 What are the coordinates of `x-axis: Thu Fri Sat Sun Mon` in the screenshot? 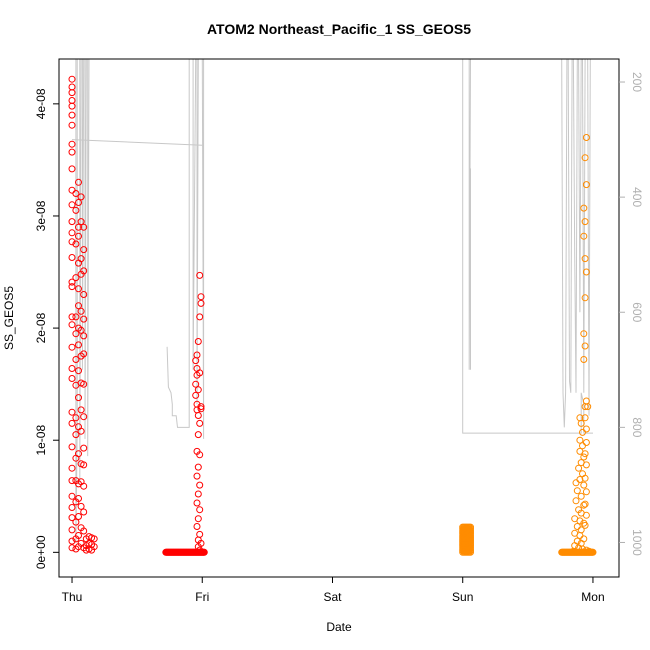 It's located at (333, 590).